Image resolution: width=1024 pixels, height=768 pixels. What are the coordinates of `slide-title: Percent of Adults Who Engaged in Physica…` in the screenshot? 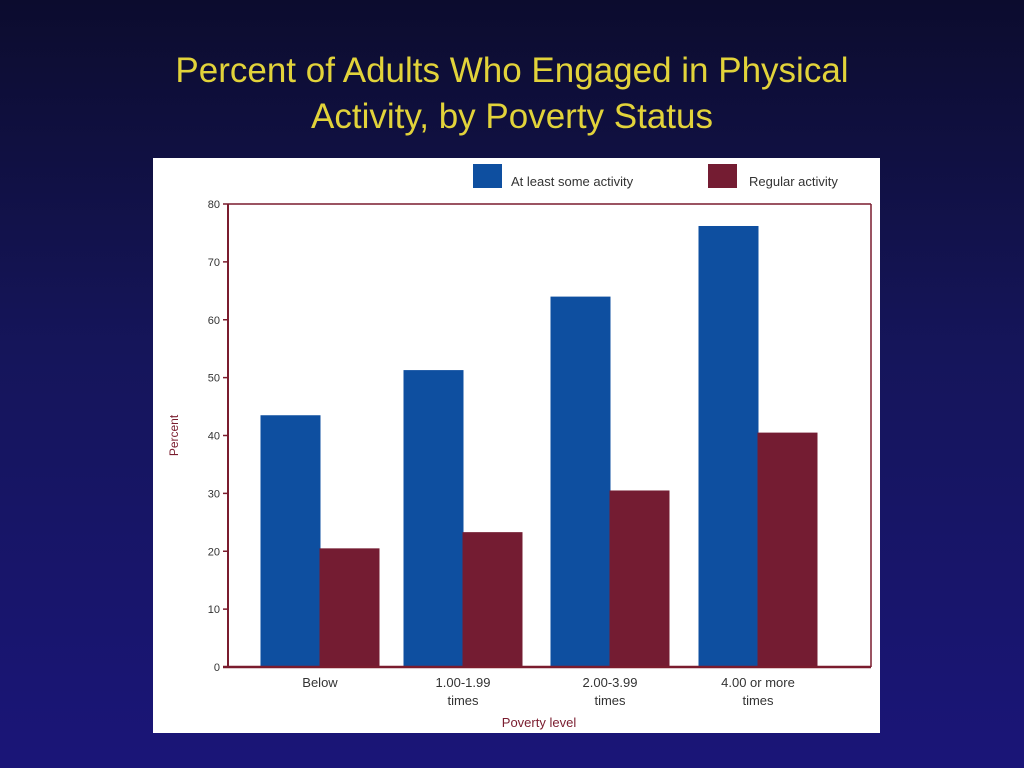 It's located at (512, 94).